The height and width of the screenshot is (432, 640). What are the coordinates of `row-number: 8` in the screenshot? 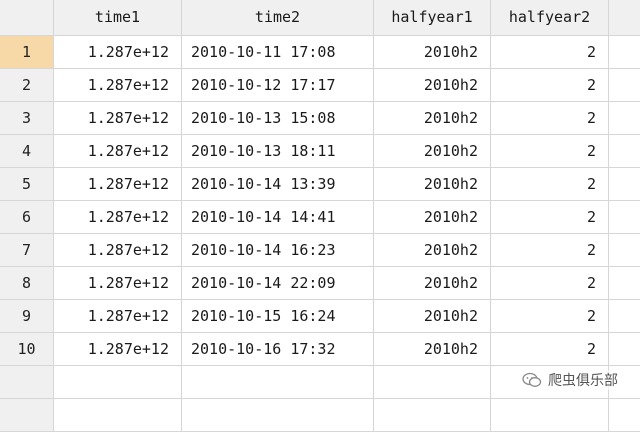 It's located at (27, 283).